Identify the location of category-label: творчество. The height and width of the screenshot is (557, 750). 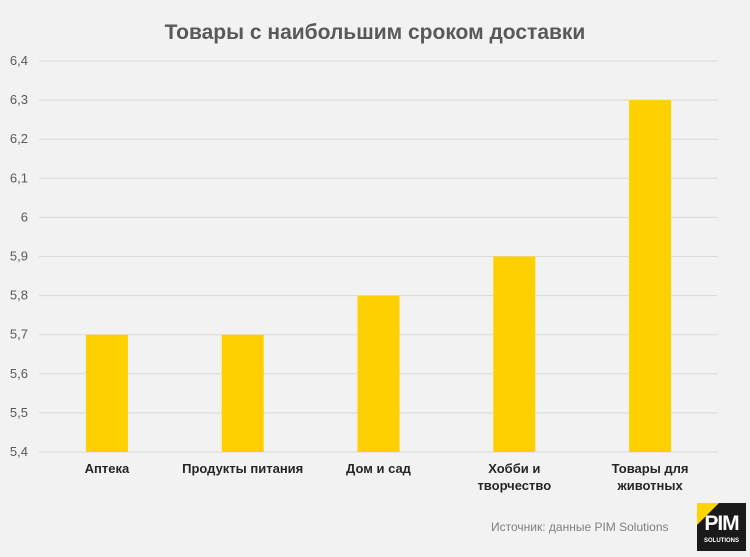
(514, 485).